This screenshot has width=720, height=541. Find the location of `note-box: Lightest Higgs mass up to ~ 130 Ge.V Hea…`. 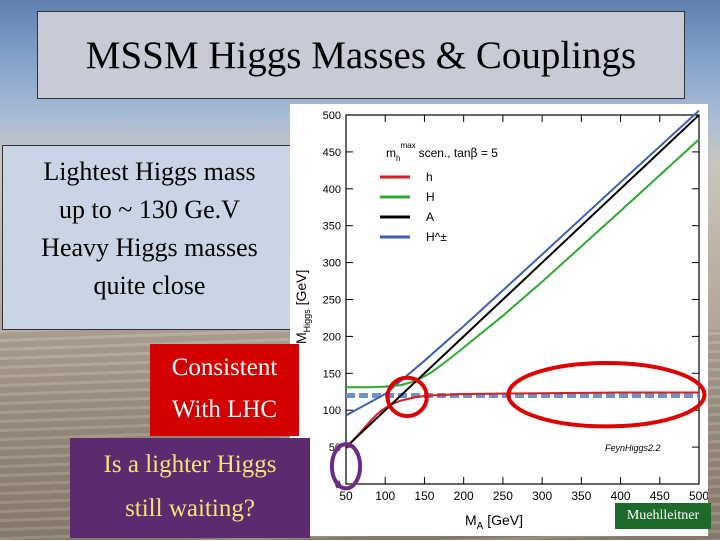

note-box: Lightest Higgs mass up to ~ 130 Ge.V Hea… is located at coordinates (149, 237).